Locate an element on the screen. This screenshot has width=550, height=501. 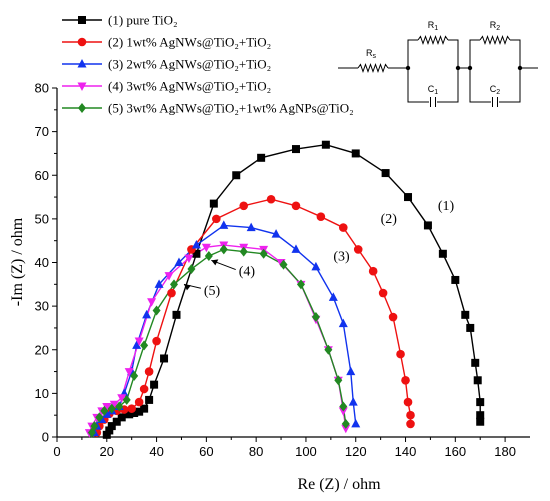
x-tick-label: 120 is located at coordinates (356, 451).